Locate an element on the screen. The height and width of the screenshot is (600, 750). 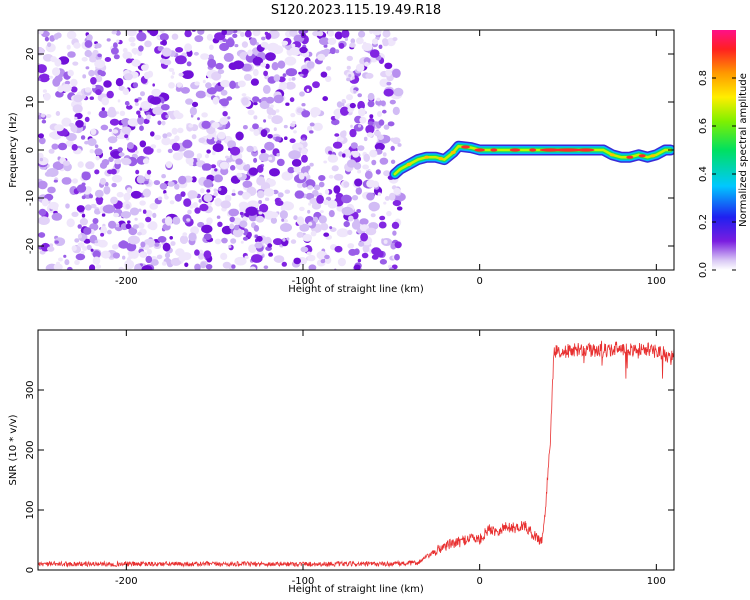
signal-hotspot is located at coordinates (630, 157).